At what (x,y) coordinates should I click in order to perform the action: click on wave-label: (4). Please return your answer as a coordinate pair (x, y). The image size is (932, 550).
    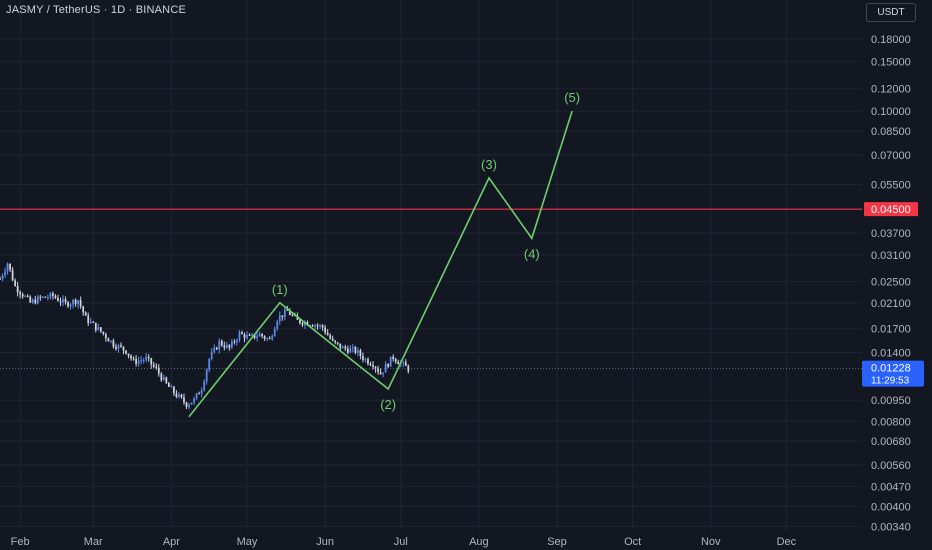
    Looking at the image, I should click on (532, 253).